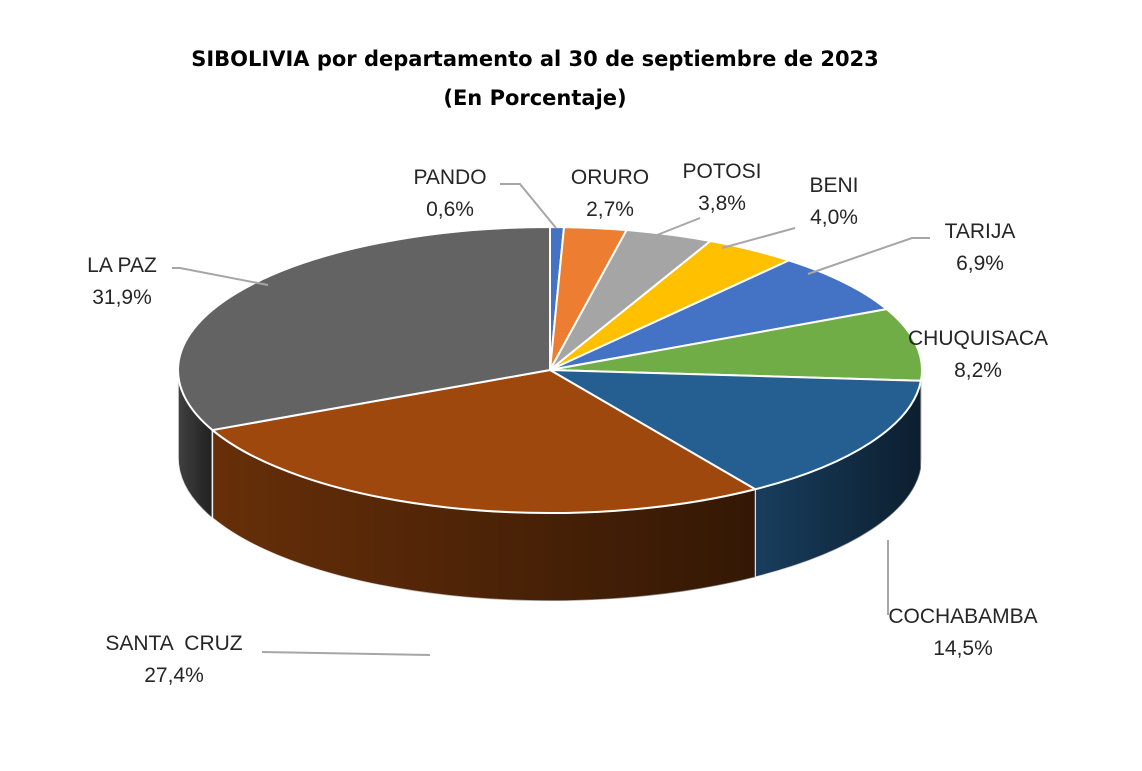 The image size is (1142, 771). I want to click on data-label-cochabamba: 14,5%, so click(963, 648).